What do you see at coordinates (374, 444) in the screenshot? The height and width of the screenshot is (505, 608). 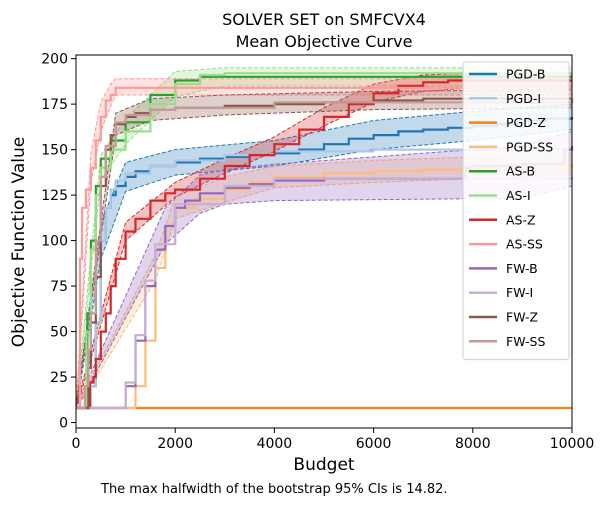 I see `x-tick-label: 6000` at bounding box center [374, 444].